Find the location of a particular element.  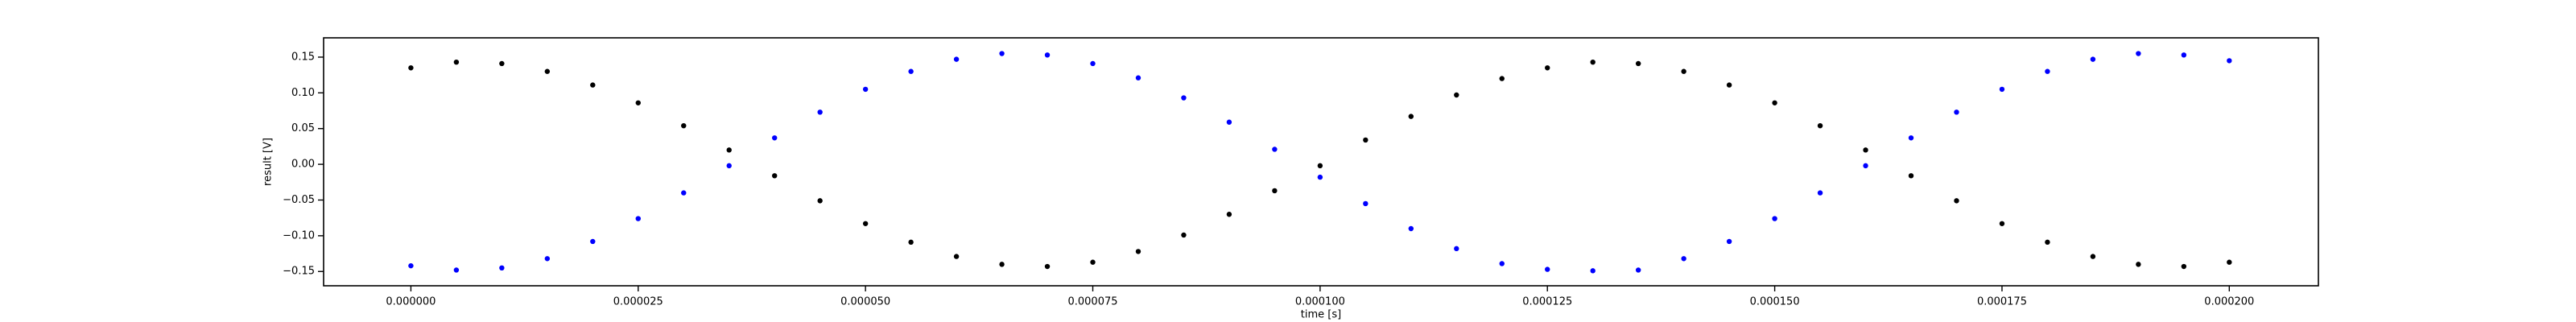

x-tick-label: 0.000150 is located at coordinates (1775, 302).